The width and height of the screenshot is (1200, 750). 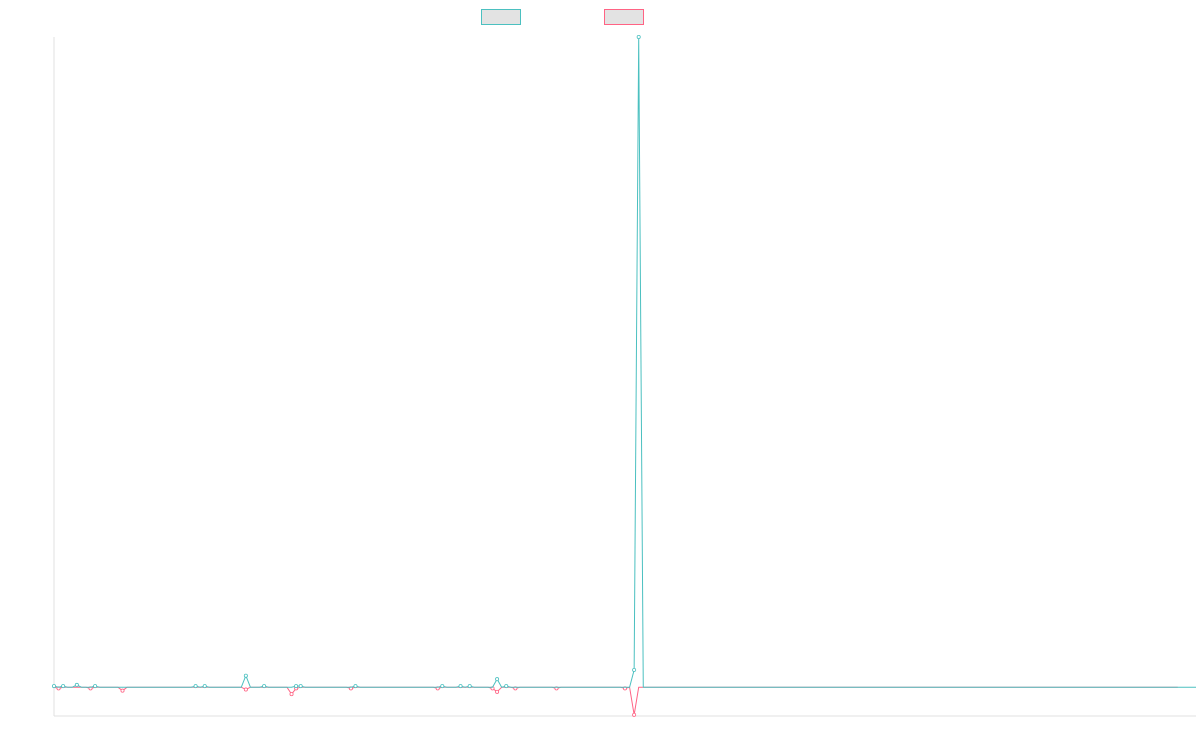 I want to click on series-2-line, so click(x=615, y=701).